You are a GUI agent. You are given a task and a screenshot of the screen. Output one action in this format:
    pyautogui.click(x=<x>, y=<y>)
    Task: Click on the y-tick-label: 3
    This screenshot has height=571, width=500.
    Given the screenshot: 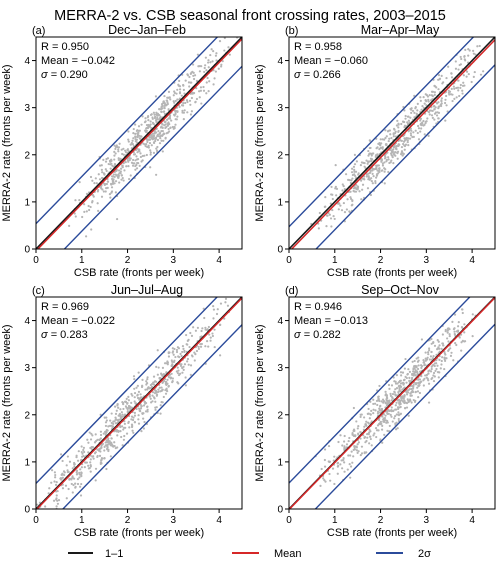 What is the action you would take?
    pyautogui.click(x=27, y=108)
    